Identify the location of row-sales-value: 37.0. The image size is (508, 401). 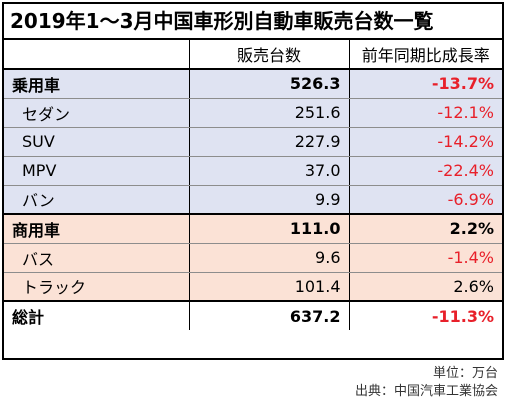
(269, 171).